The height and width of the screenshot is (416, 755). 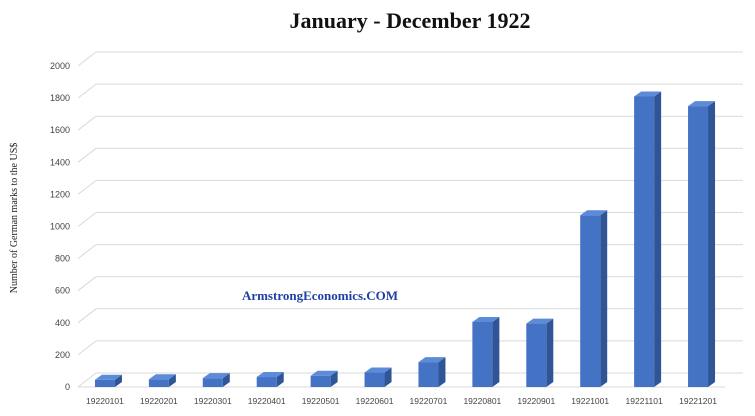 I want to click on chart-title: January - December 1922, so click(x=410, y=20).